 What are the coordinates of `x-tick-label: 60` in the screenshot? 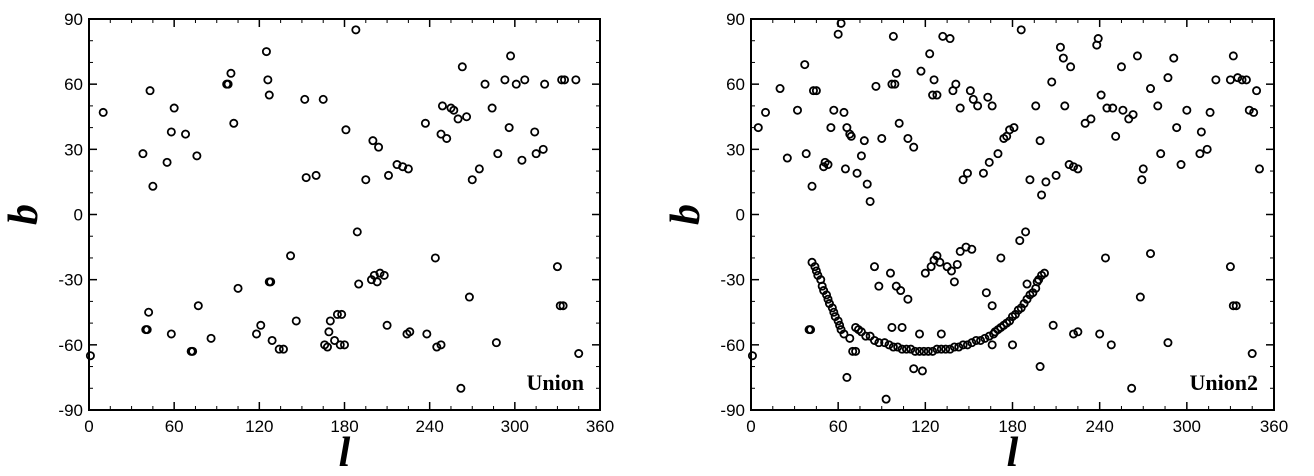 It's located at (174, 426).